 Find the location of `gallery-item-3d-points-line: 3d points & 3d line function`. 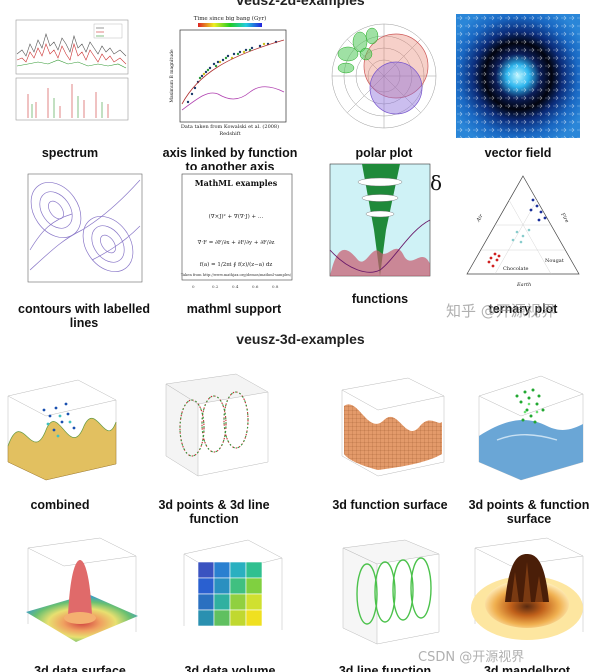

gallery-item-3d-points-line: 3d points & 3d line function is located at coordinates (214, 446).